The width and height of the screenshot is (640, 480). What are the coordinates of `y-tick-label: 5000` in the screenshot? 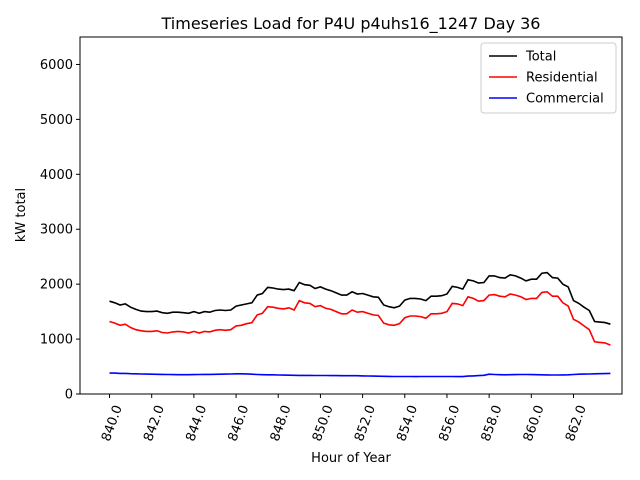 It's located at (56, 120).